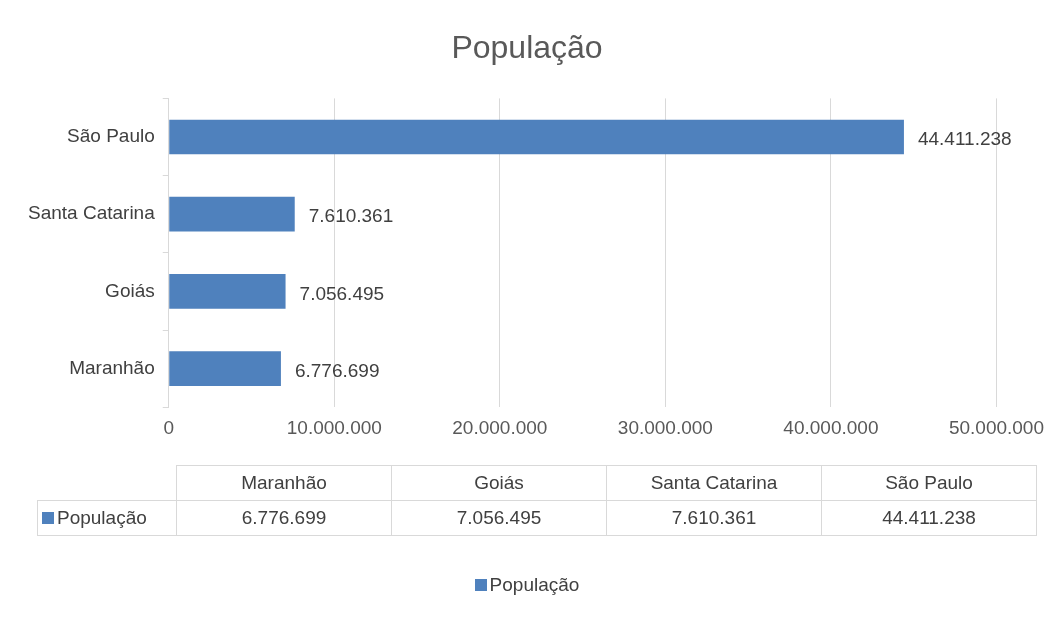 The height and width of the screenshot is (619, 1054). Describe the element at coordinates (92, 213) in the screenshot. I see `y-tick-label: Santa Catarina` at that location.